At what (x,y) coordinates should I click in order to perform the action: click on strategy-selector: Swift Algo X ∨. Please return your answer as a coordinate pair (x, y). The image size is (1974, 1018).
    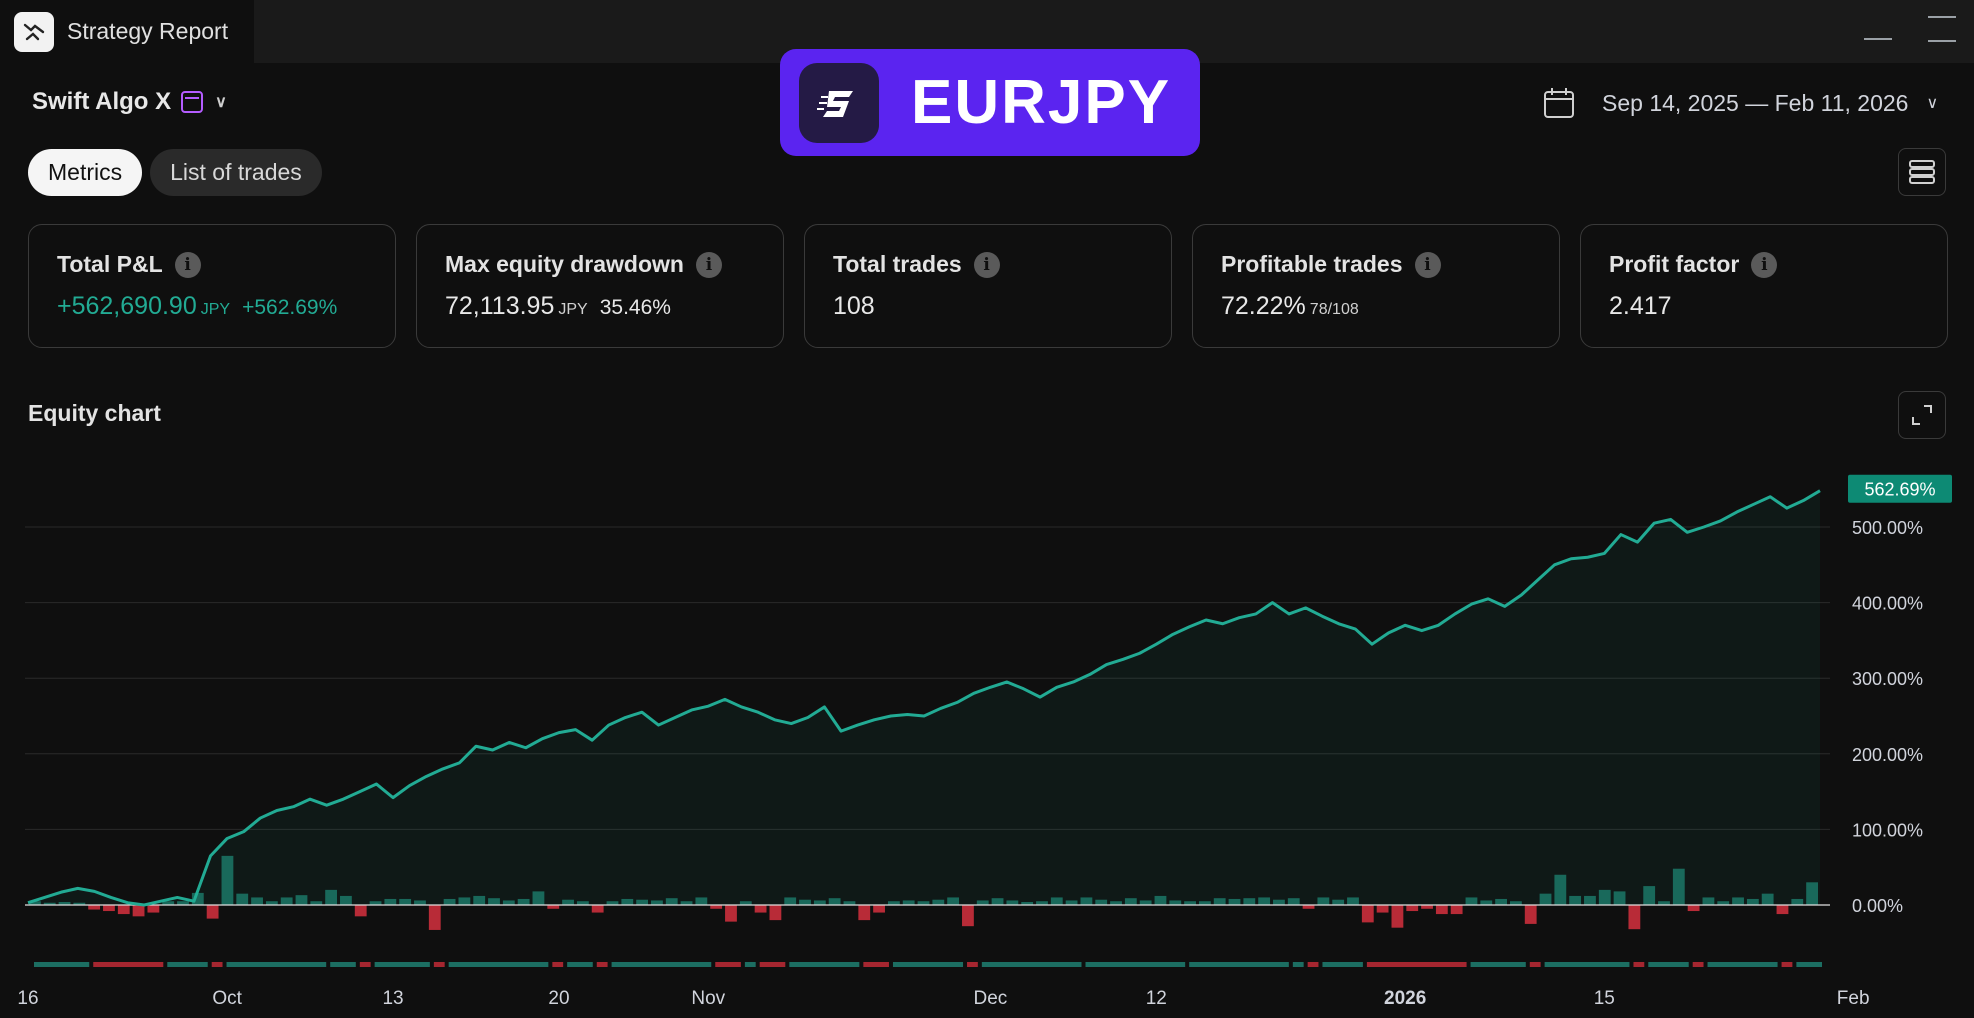
    Looking at the image, I should click on (129, 102).